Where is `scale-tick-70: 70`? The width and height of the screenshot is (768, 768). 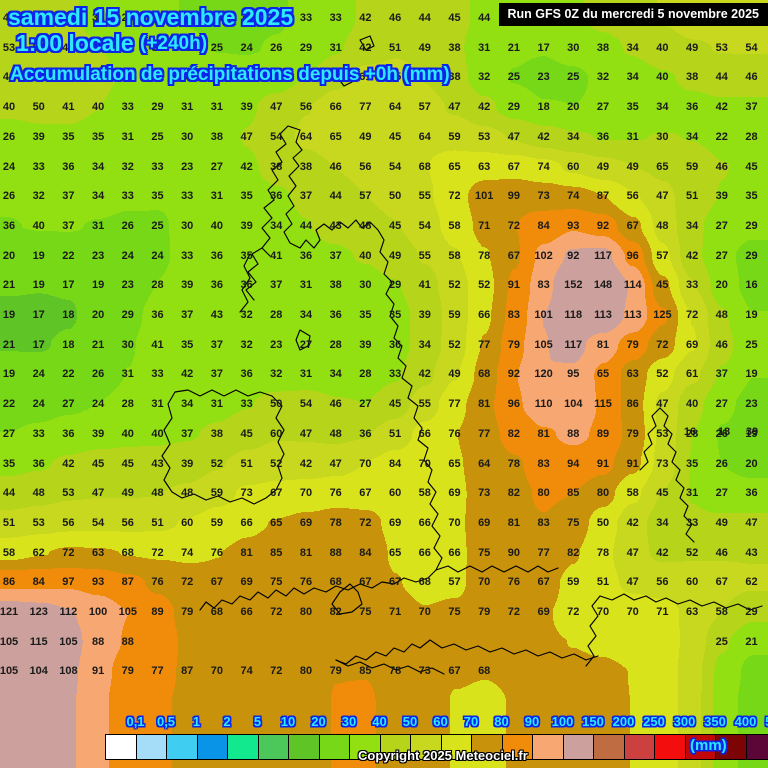 scale-tick-70: 70 is located at coordinates (471, 721).